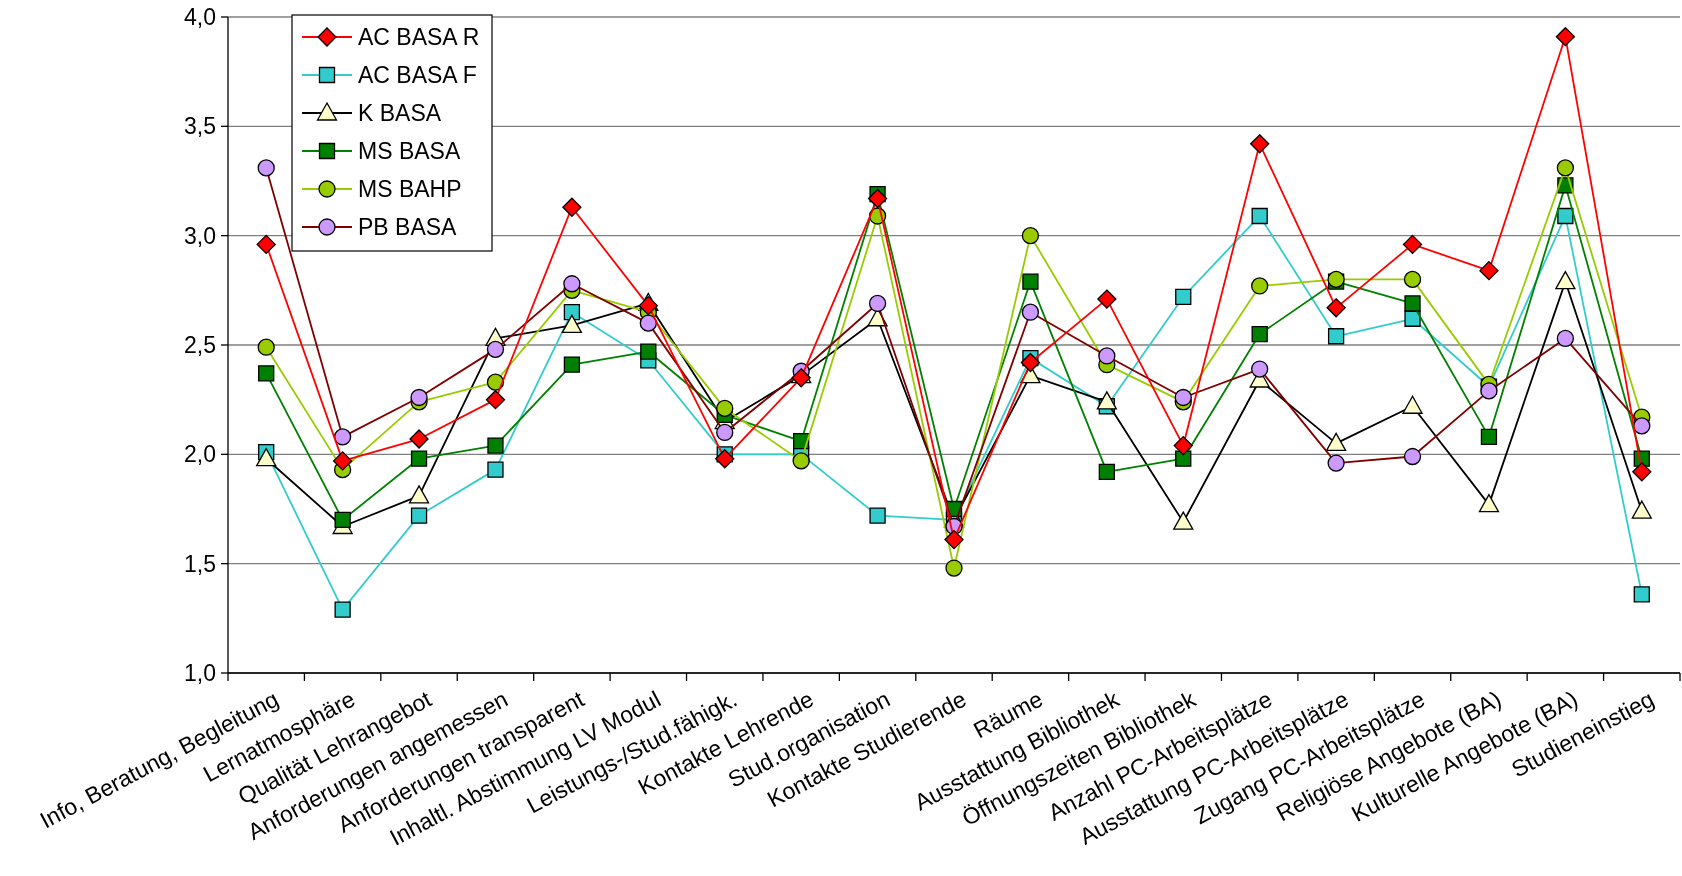  Describe the element at coordinates (409, 151) in the screenshot. I see `legend-label: MS BASA` at that location.